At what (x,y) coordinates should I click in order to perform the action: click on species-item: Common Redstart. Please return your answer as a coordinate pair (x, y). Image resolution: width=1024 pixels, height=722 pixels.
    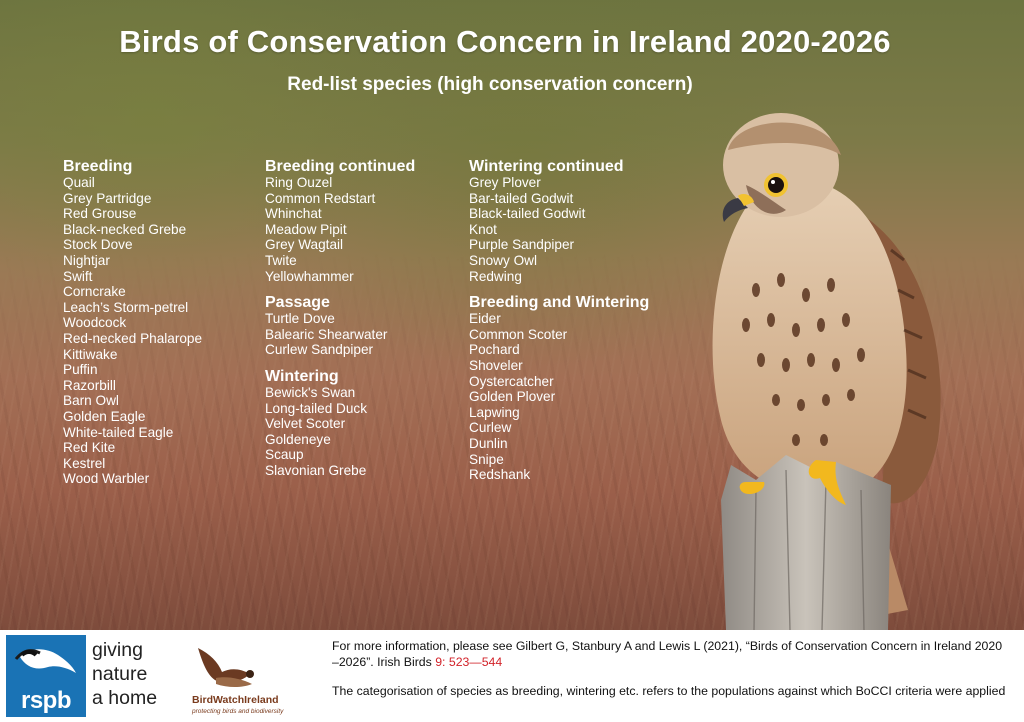
    Looking at the image, I should click on (320, 198).